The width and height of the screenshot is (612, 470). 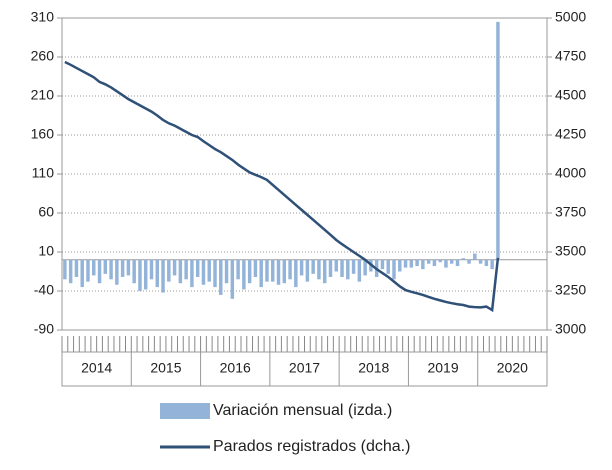 I want to click on y-tick-label: 160, so click(x=43, y=134).